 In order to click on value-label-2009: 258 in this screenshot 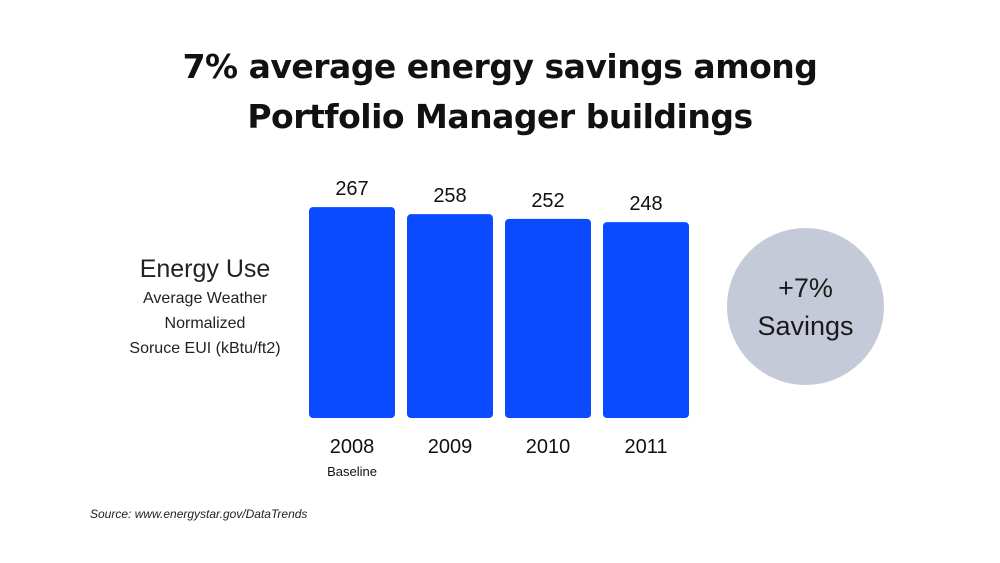, I will do `click(449, 196)`.